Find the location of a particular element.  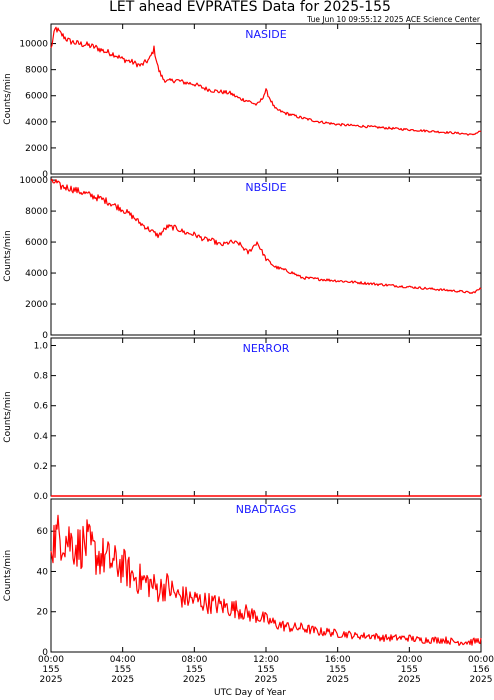

y-tick-label: 40 is located at coordinates (43, 572).